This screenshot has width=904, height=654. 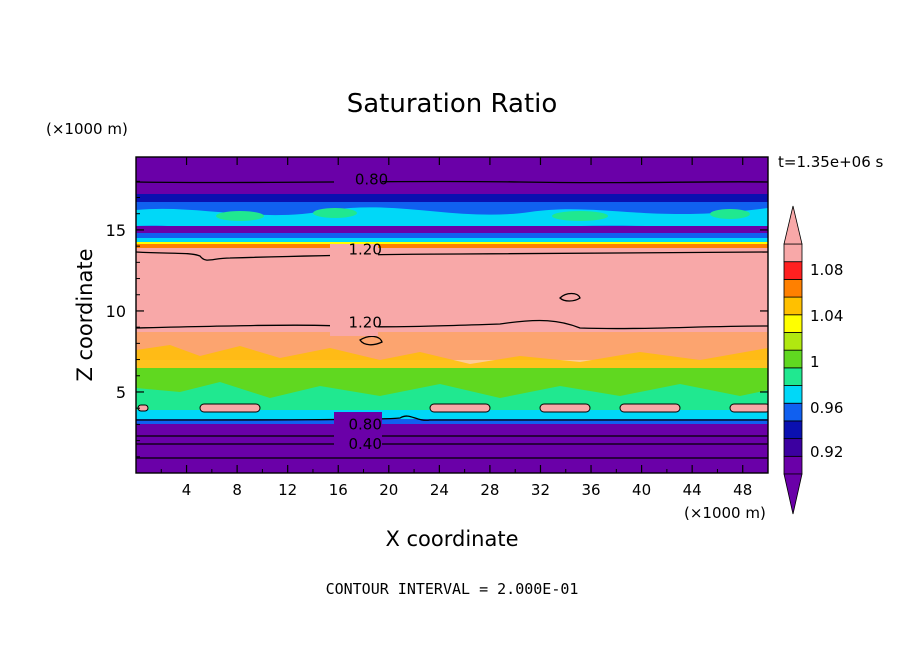 What do you see at coordinates (452, 218) in the screenshot?
I see `band-top-cyan` at bounding box center [452, 218].